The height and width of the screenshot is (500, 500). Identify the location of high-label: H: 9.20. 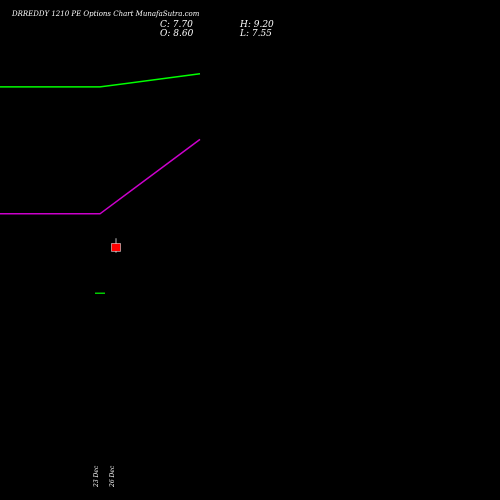
(257, 25).